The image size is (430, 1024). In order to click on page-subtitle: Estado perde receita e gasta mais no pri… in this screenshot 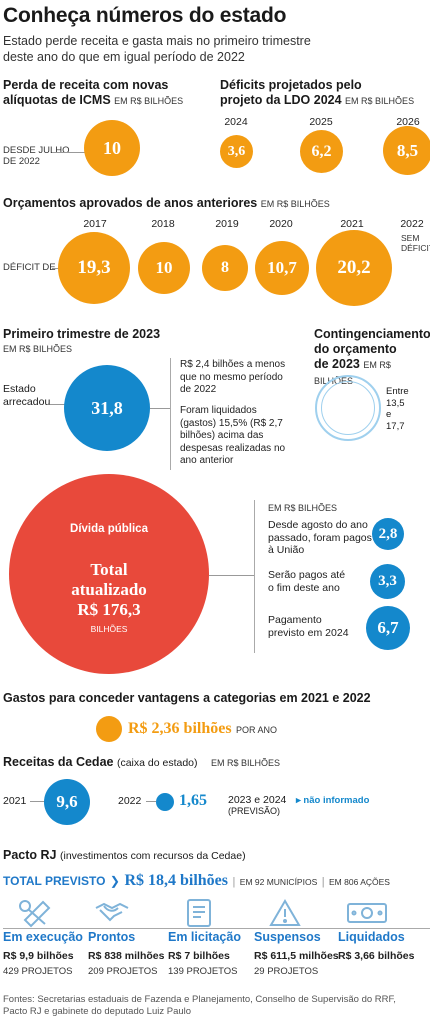, I will do `click(157, 49)`.